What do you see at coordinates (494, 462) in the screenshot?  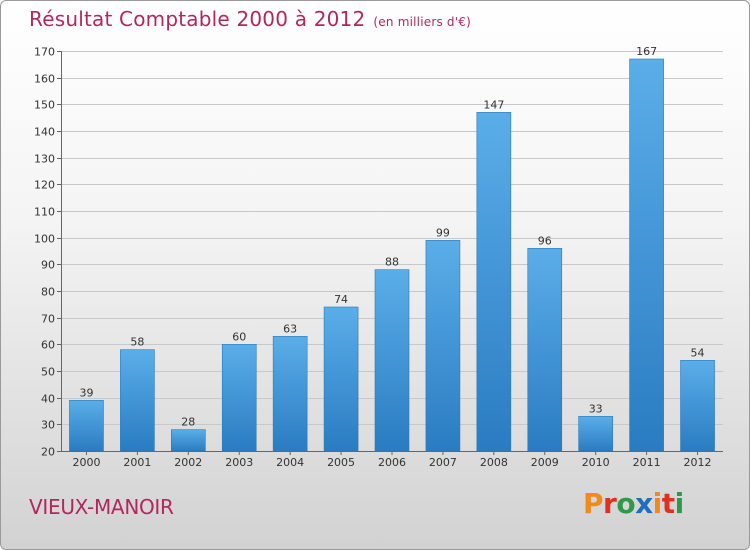 I see `x-tick-label: 2008` at bounding box center [494, 462].